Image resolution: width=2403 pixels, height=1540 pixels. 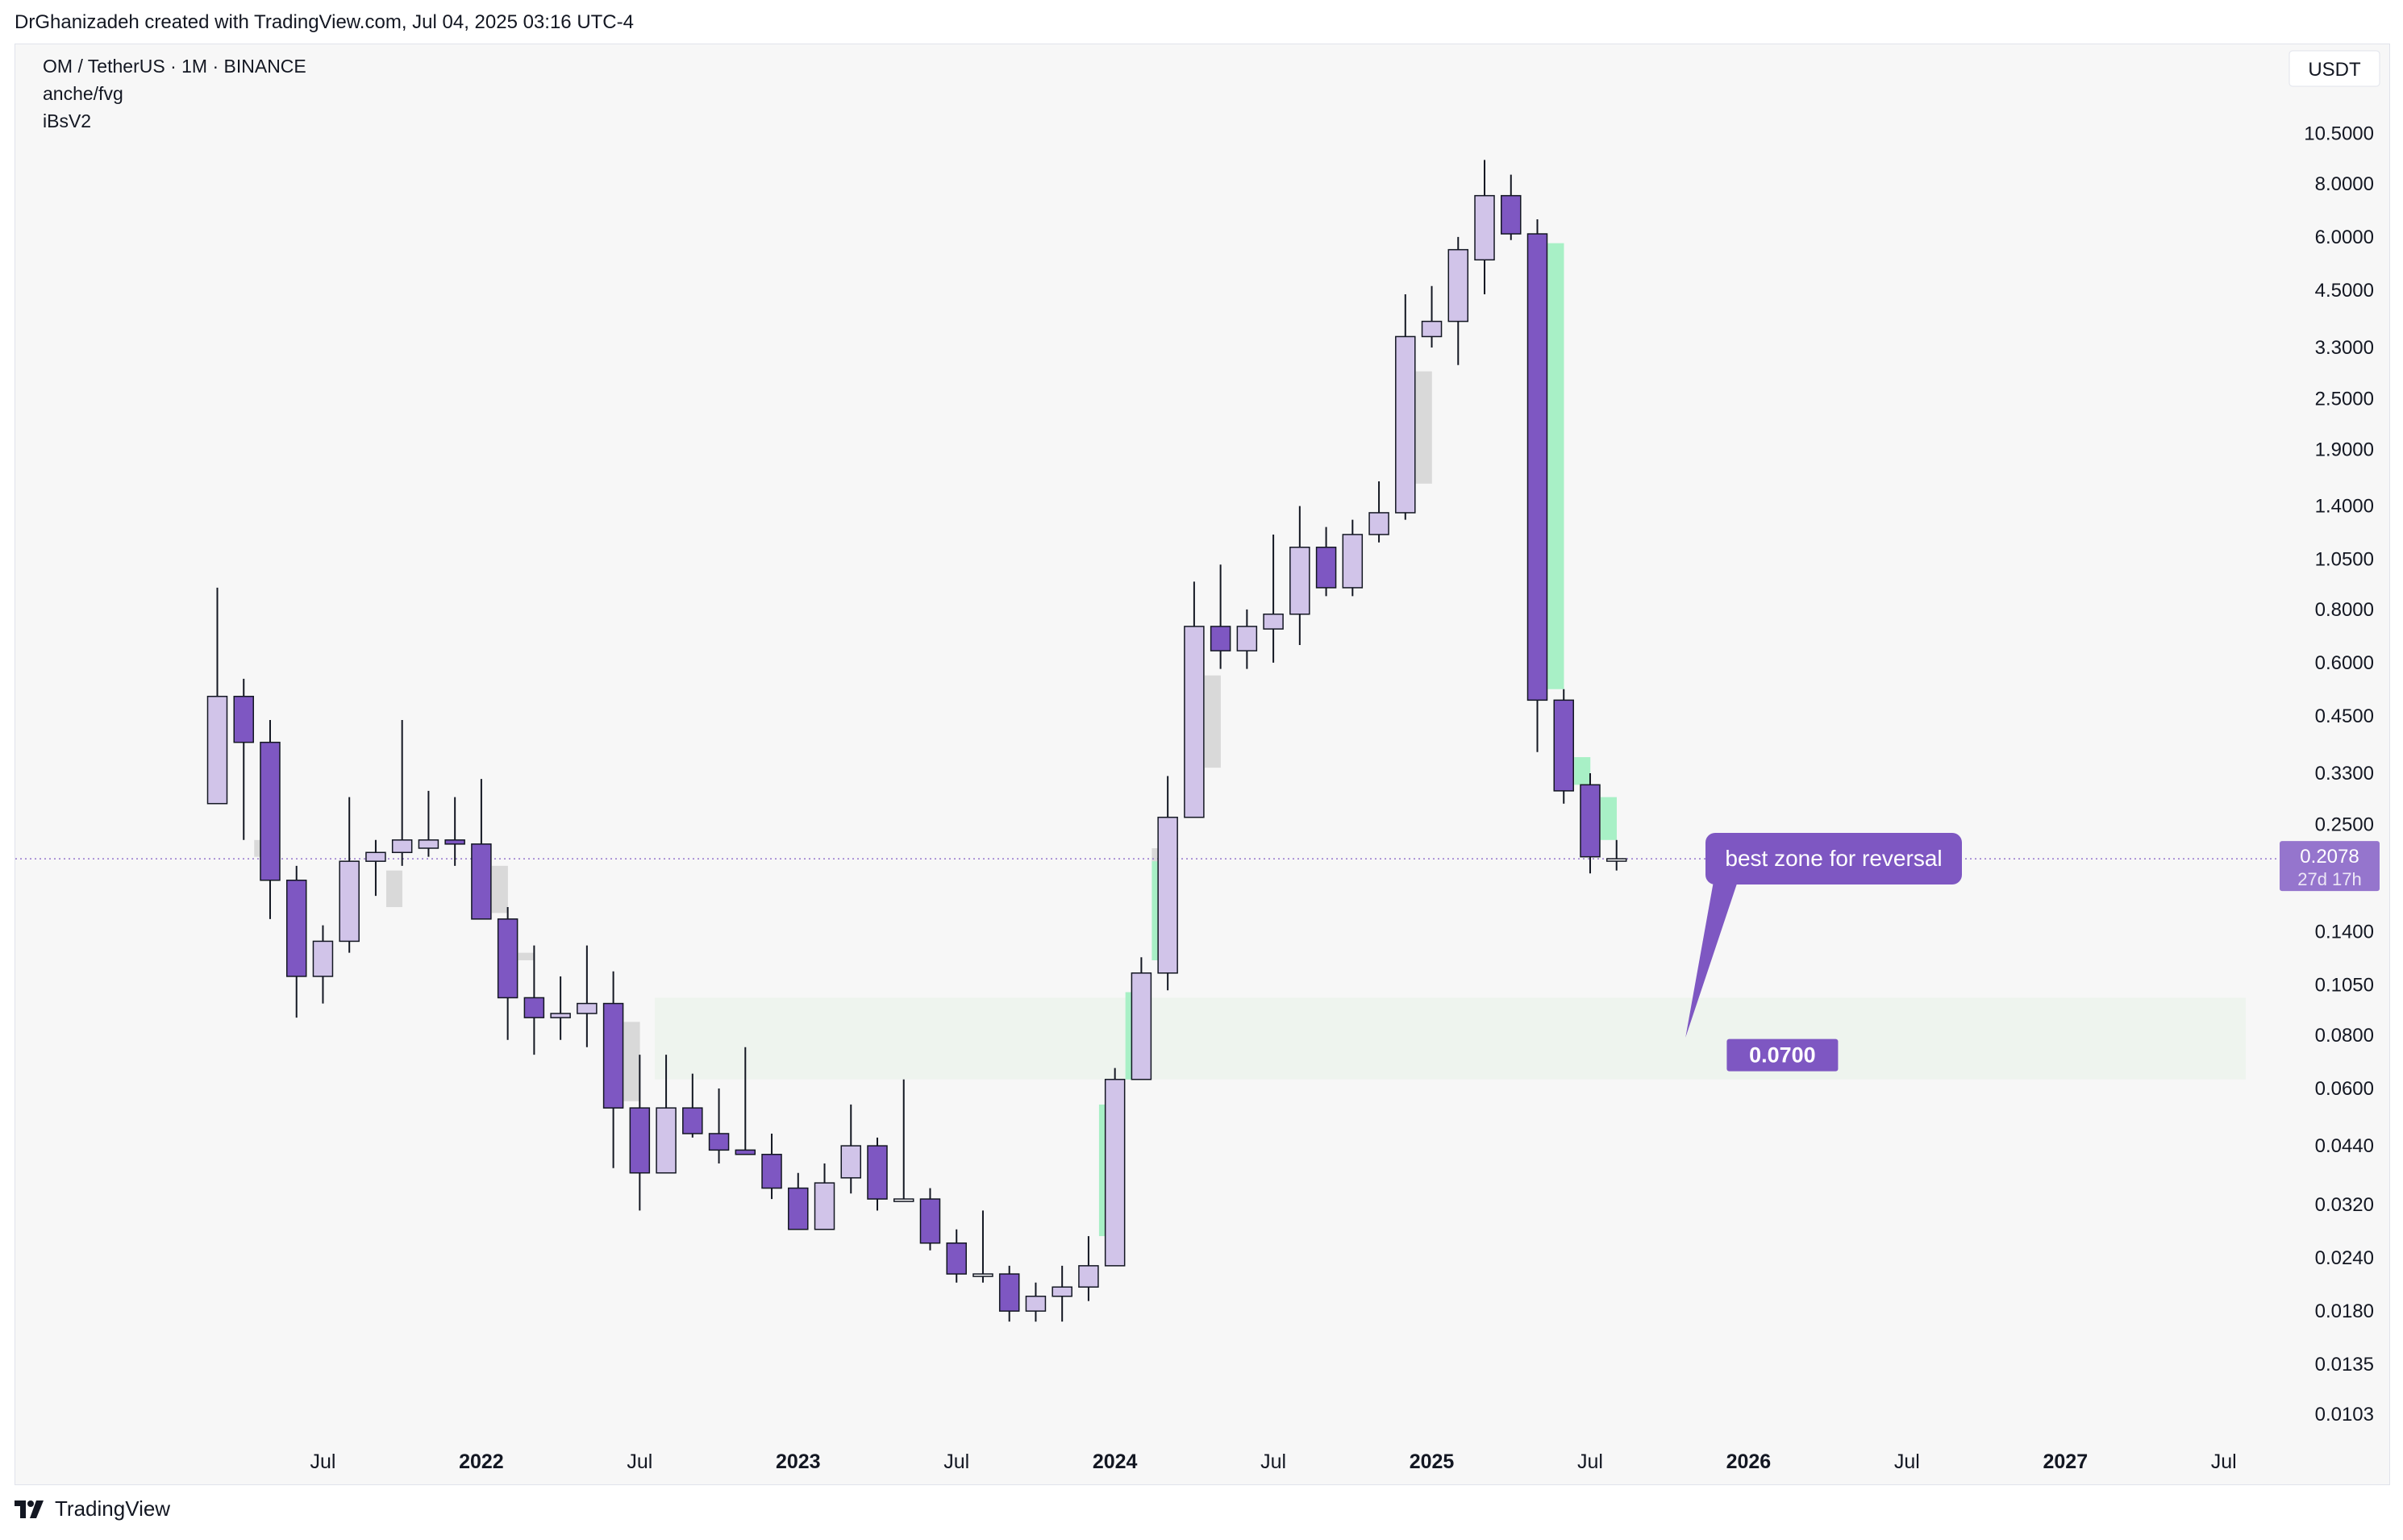 I want to click on callout-box, so click(x=1833, y=858).